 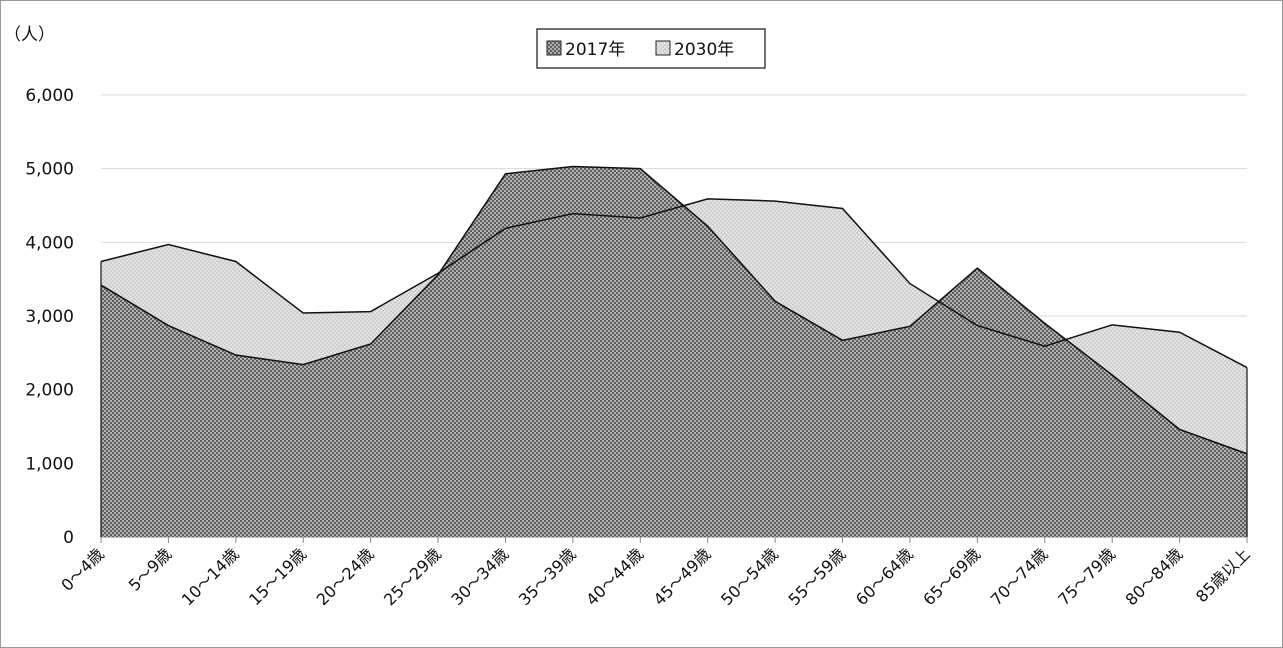 What do you see at coordinates (479, 576) in the screenshot?
I see `x-tick-label: 30～34歳` at bounding box center [479, 576].